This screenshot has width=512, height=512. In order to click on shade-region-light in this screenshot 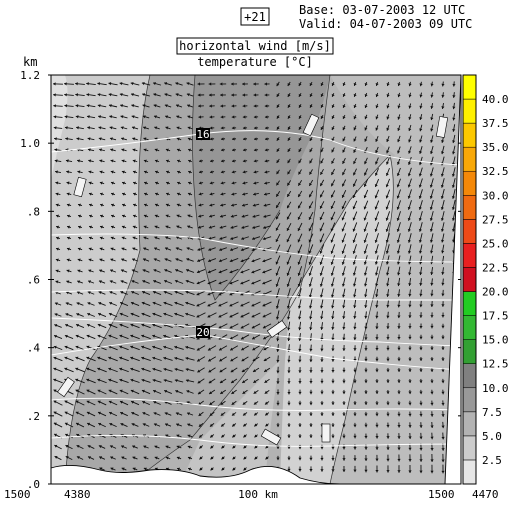, I will do `click(337, 319)`.